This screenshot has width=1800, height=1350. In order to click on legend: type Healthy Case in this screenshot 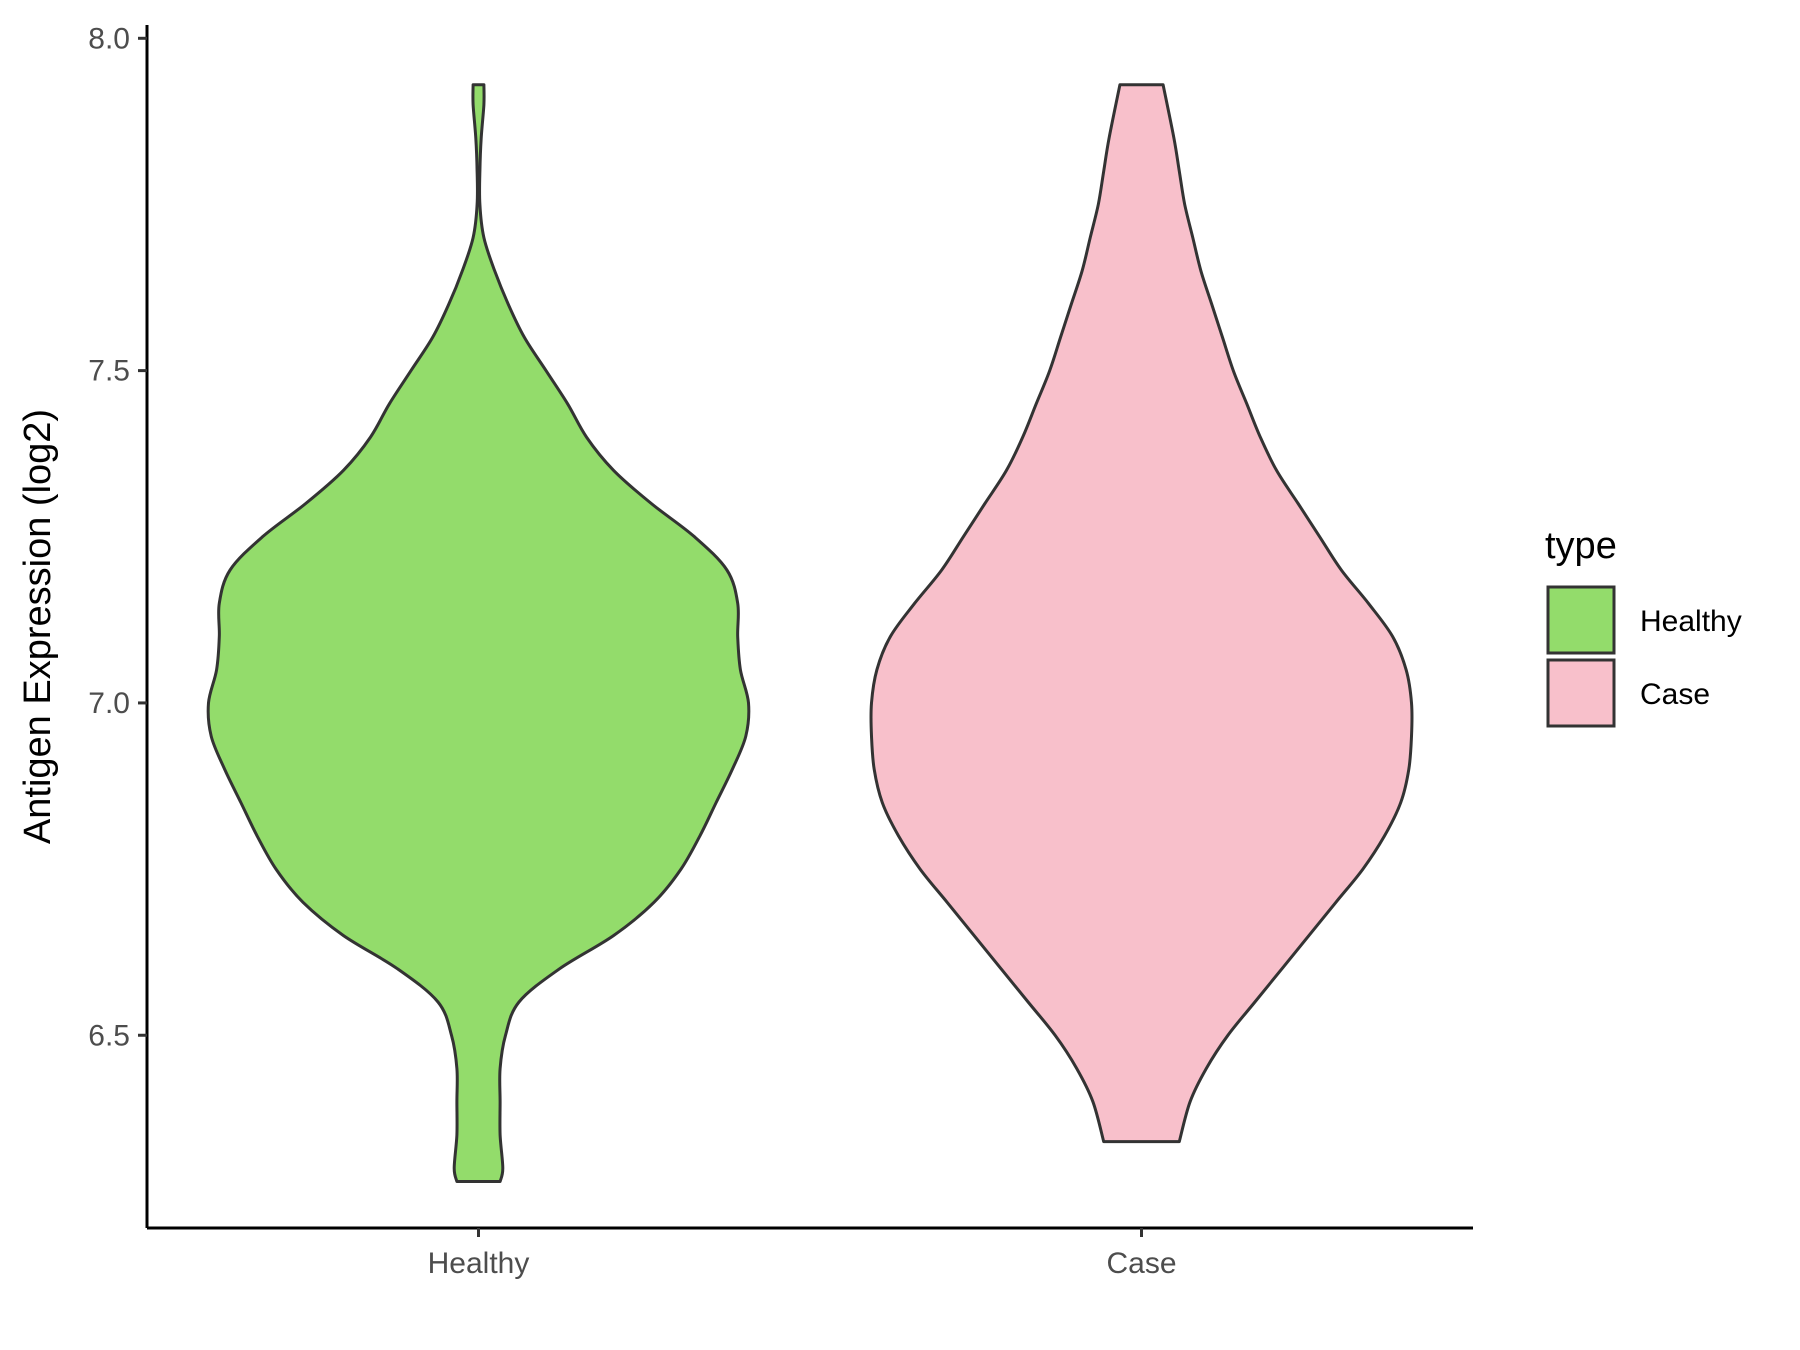, I will do `click(1643, 626)`.